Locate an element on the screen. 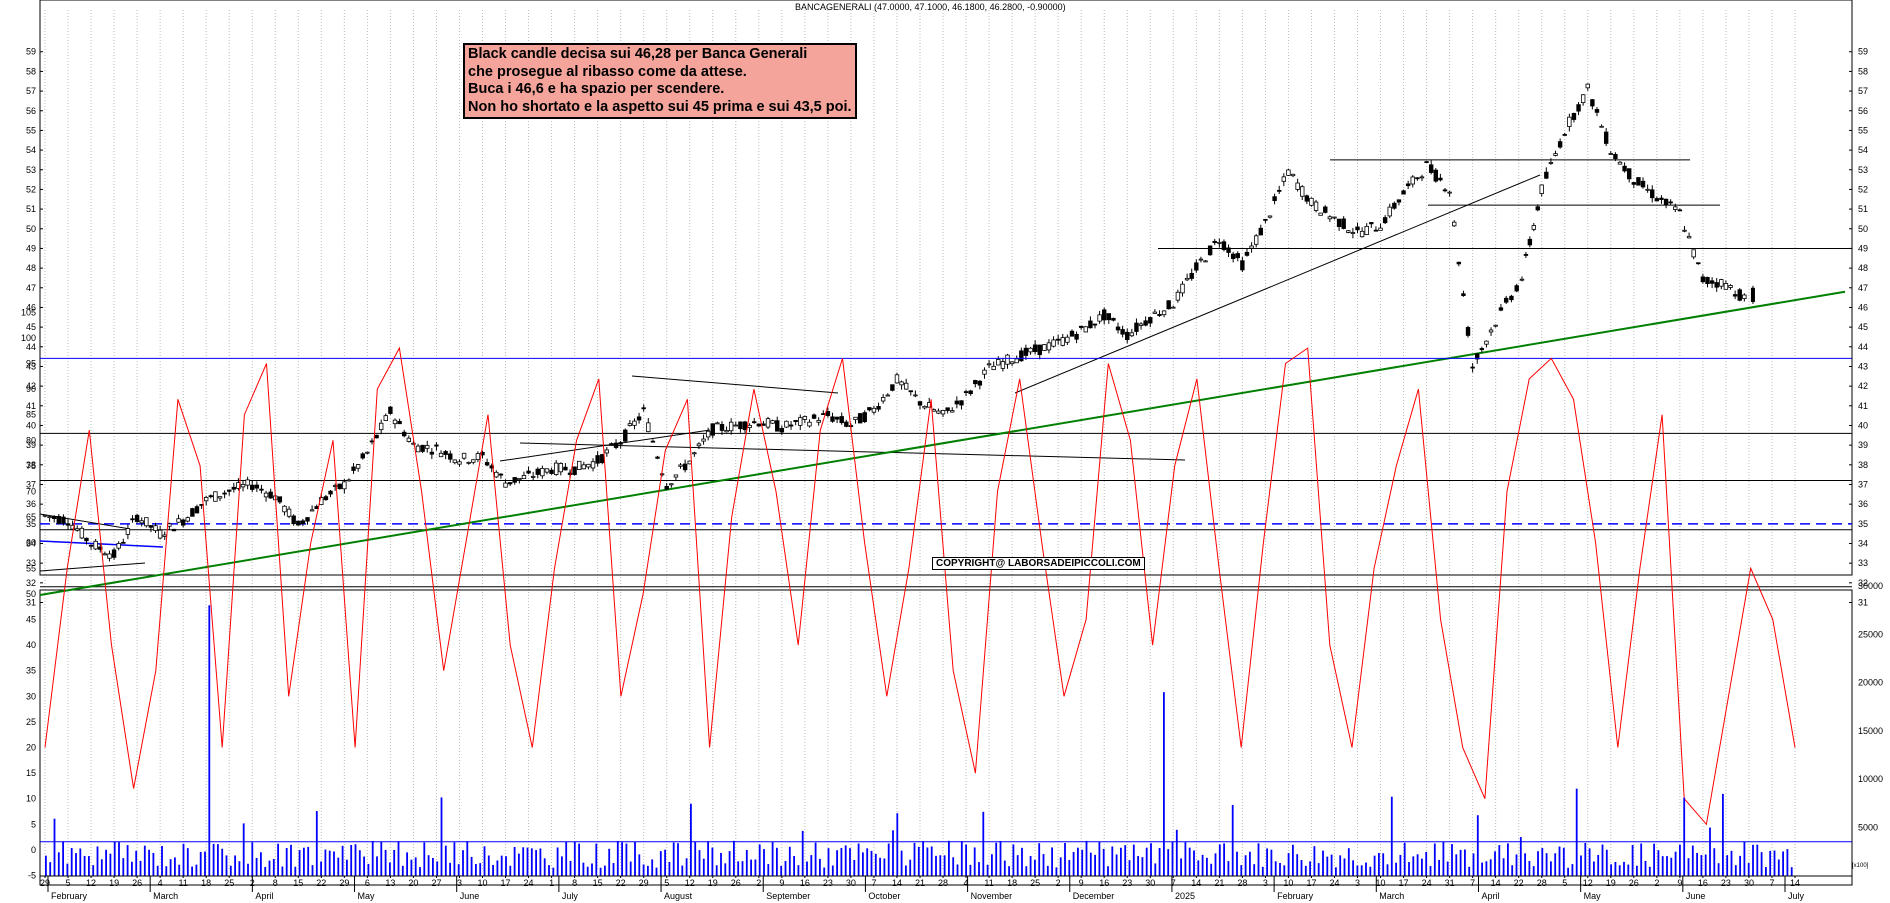 Image resolution: width=1890 pixels, height=903 pixels. osc-tick-label: 90 is located at coordinates (31, 389).